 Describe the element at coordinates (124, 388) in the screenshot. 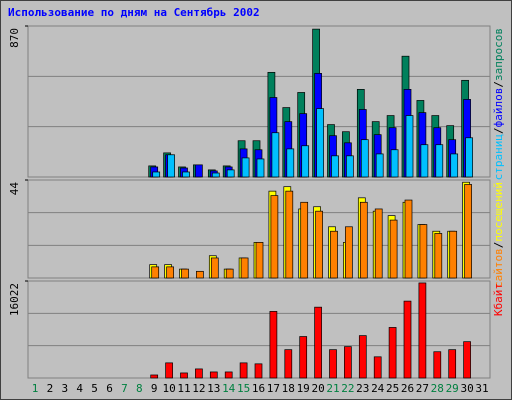

I see `x-tick-label: 7` at that location.